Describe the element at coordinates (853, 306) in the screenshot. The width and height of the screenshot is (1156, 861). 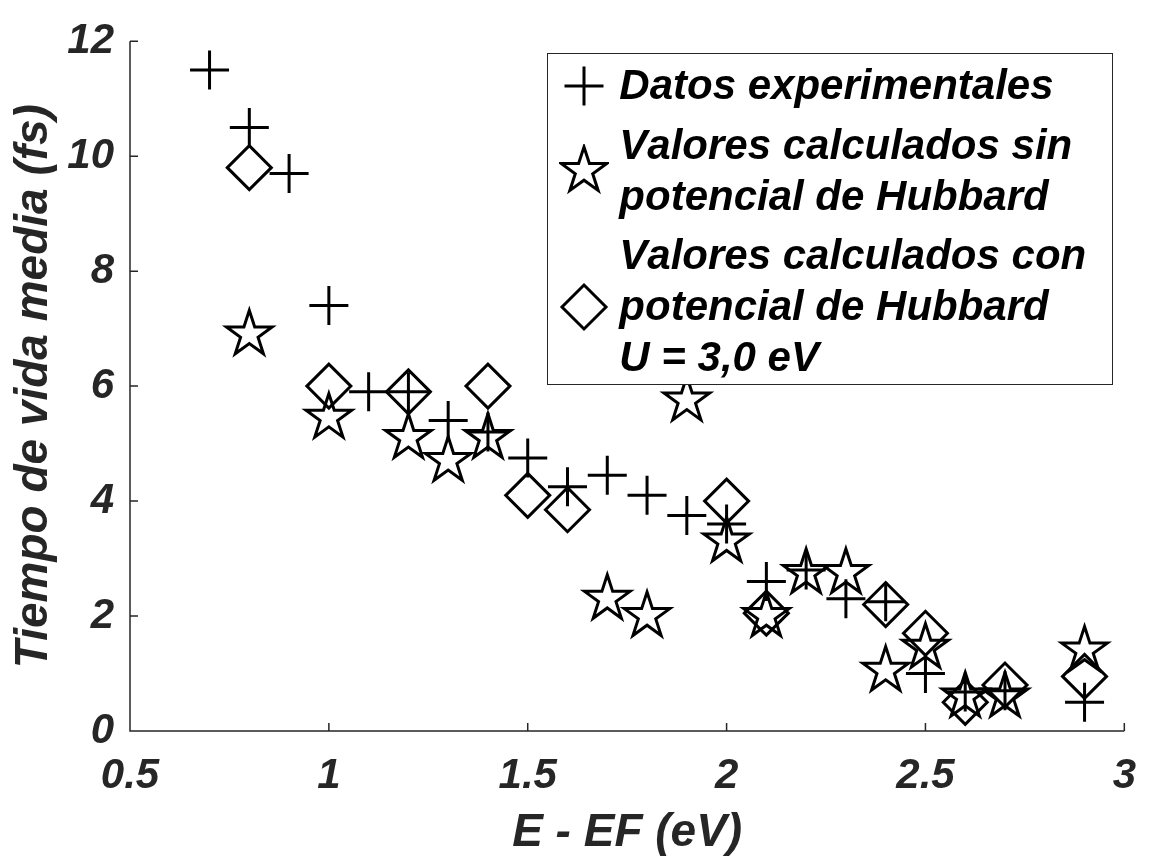
I see `legend-label: Valores calculados con potencial de Hubbard U = 3,0 eV` at that location.